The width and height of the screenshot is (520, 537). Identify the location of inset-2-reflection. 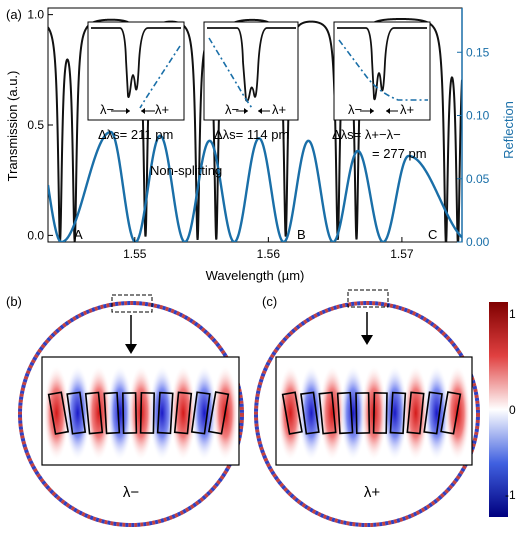
(230, 73).